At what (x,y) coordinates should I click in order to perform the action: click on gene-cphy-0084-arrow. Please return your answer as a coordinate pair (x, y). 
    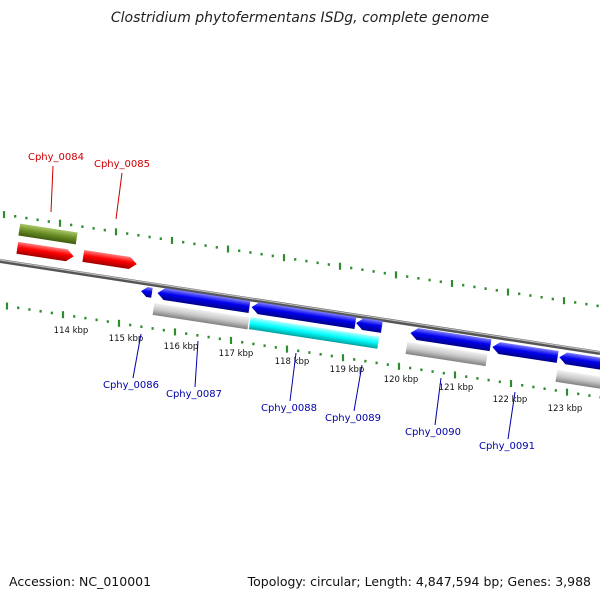
    Looking at the image, I should click on (45, 251).